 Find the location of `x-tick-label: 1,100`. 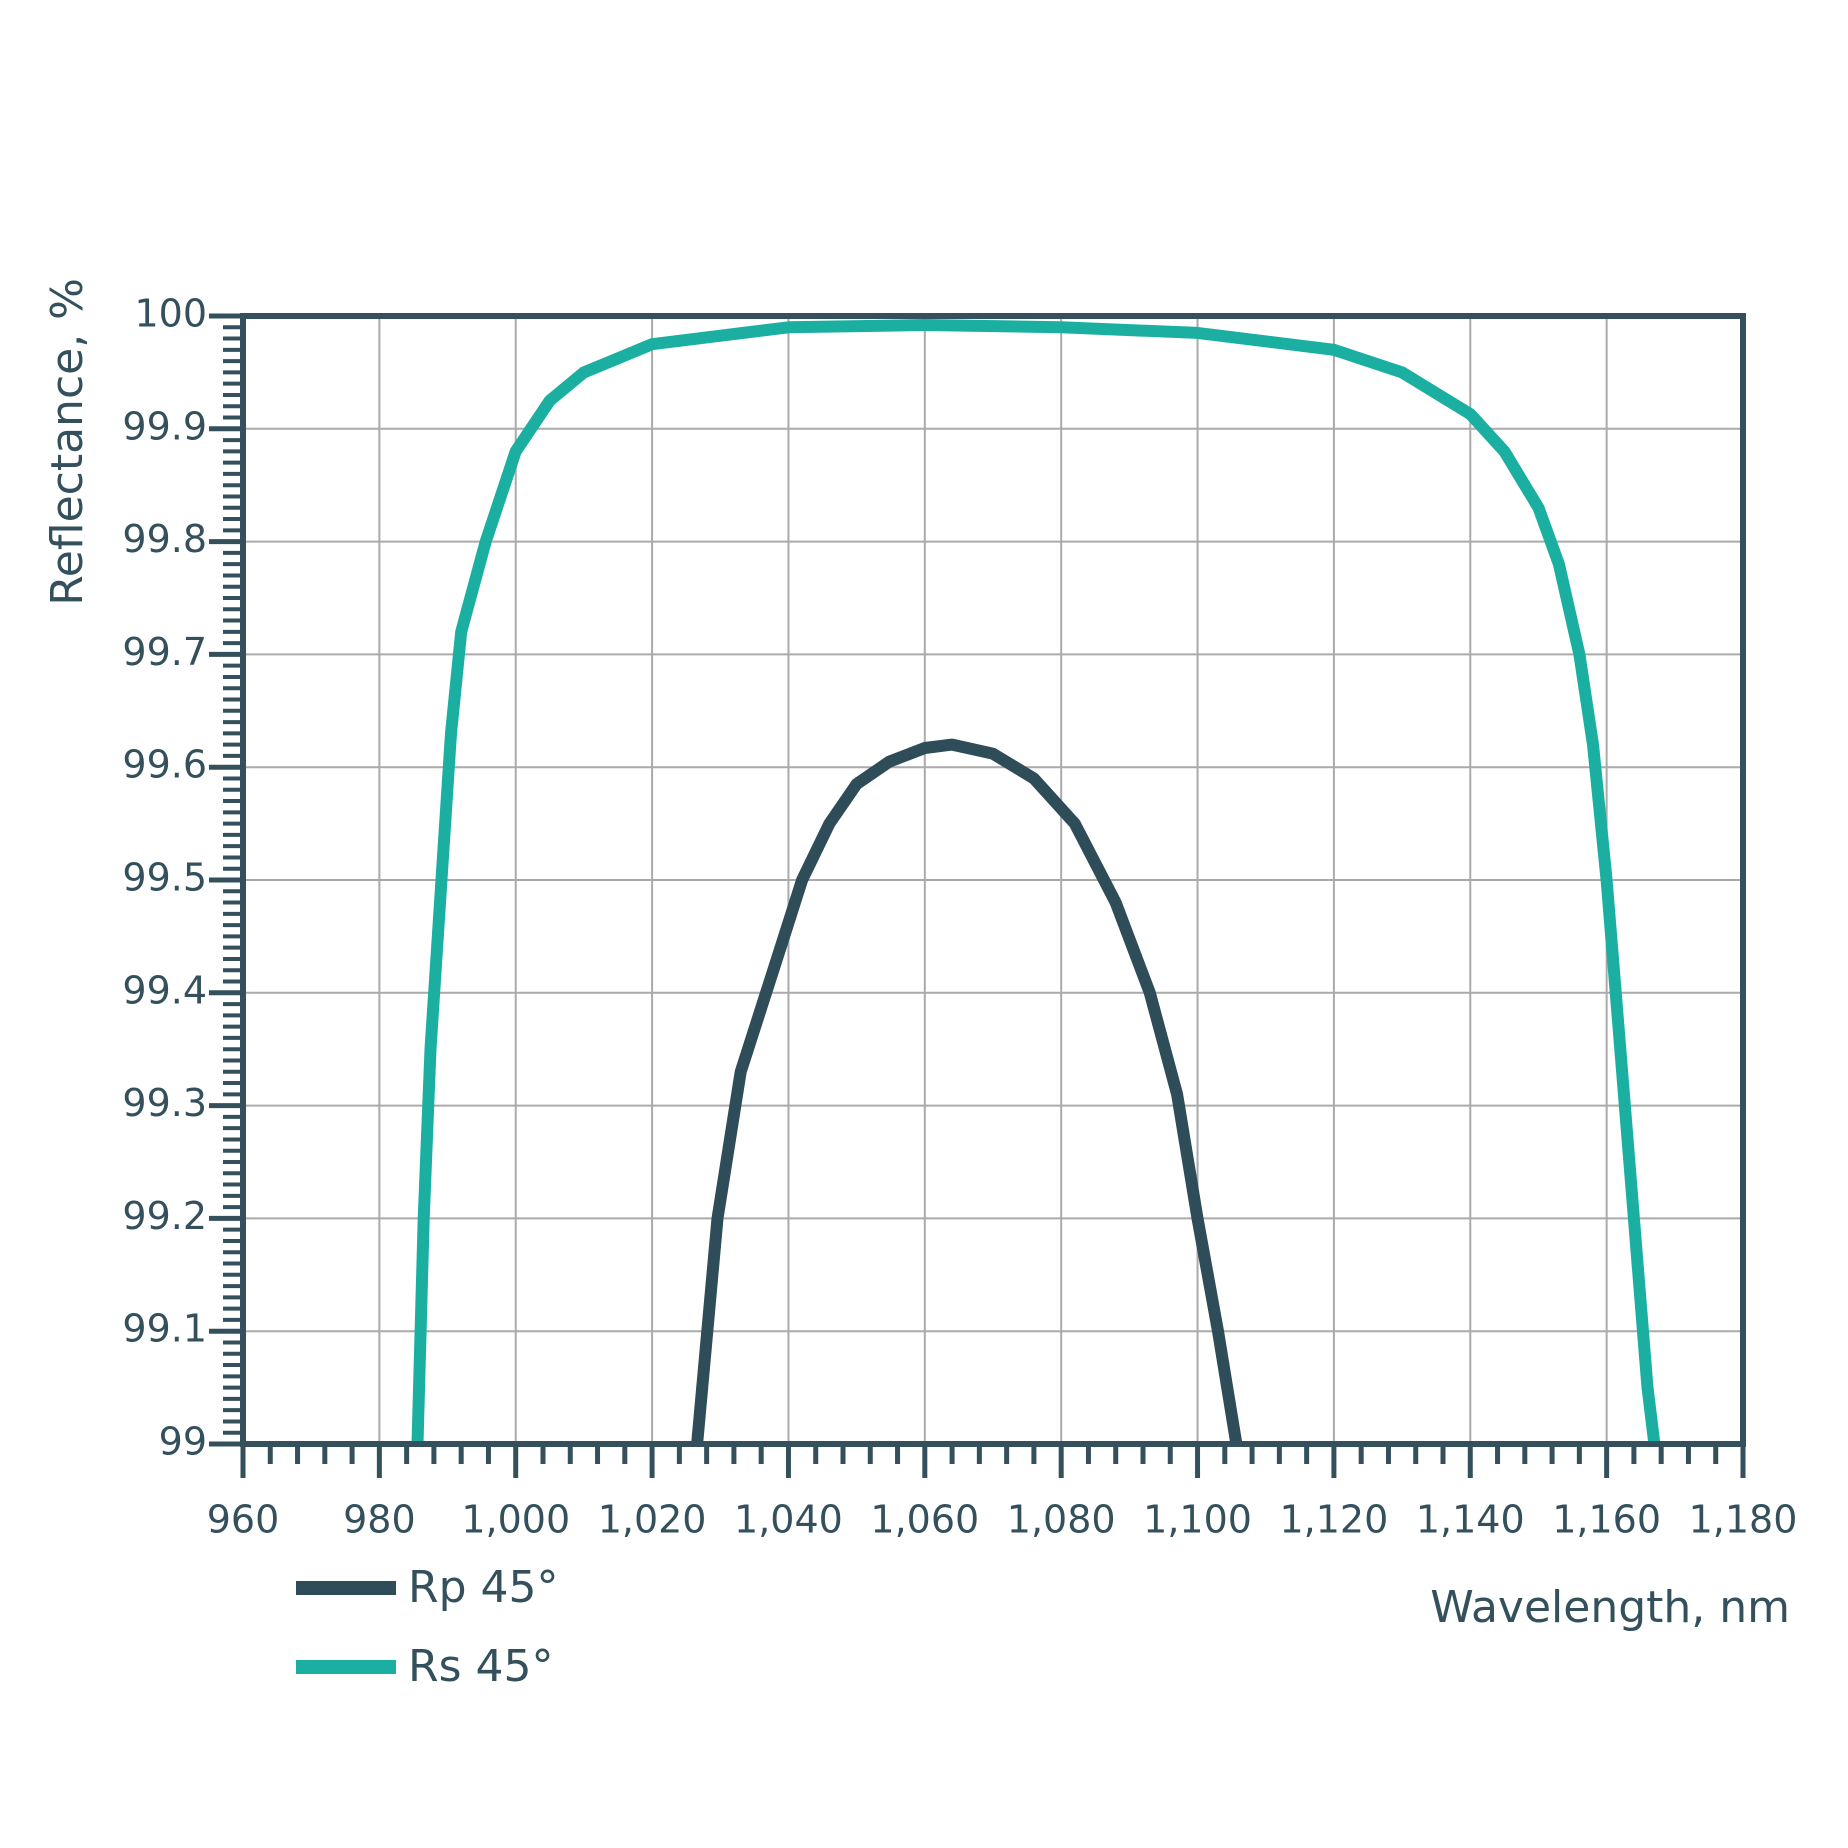

x-tick-label: 1,100 is located at coordinates (1197, 1520).